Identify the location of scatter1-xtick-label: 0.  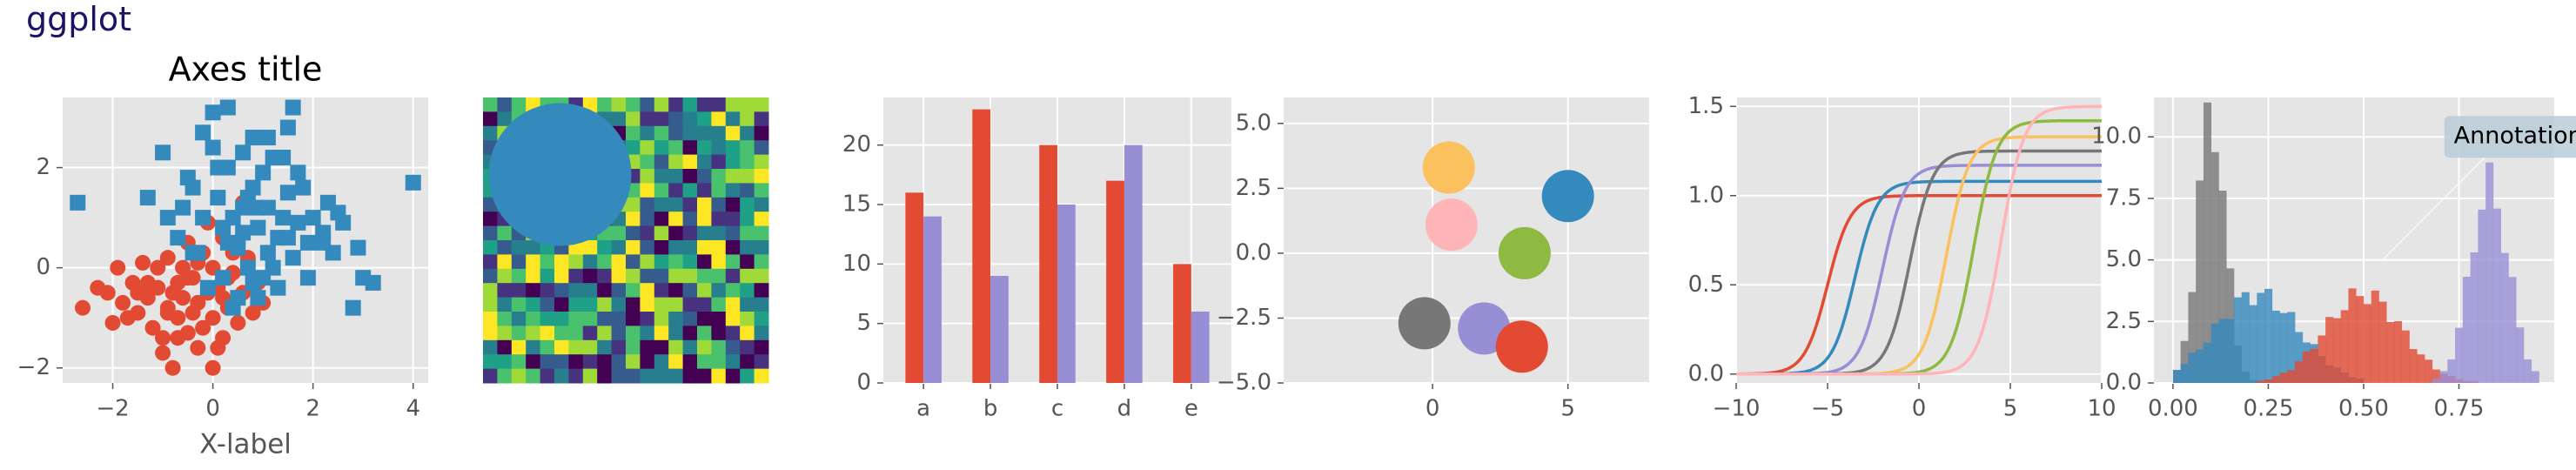
(213, 409).